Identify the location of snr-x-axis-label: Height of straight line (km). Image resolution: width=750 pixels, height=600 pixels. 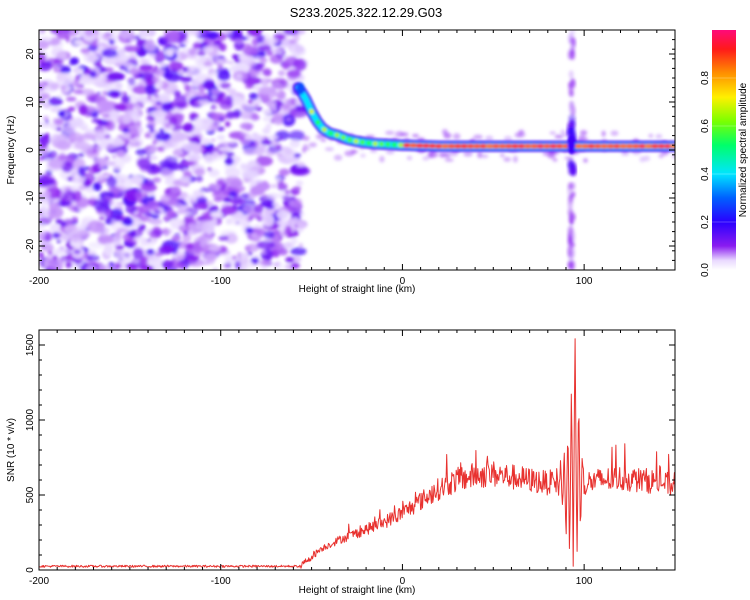
(357, 590).